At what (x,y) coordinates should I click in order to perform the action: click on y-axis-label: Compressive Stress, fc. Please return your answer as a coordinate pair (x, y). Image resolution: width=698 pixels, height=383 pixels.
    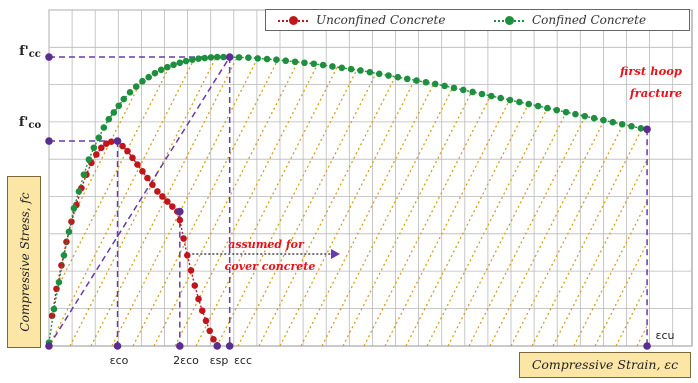
    Looking at the image, I should click on (25, 262).